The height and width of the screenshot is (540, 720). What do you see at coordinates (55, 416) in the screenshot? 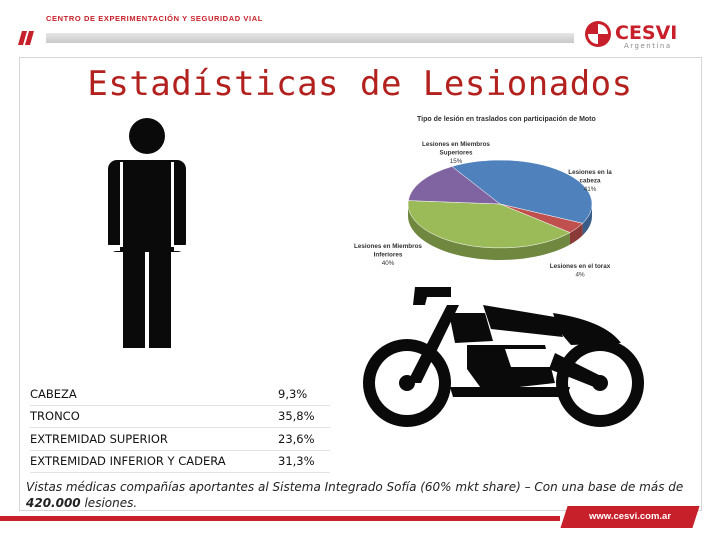
I see `row-label: TRONCO` at bounding box center [55, 416].